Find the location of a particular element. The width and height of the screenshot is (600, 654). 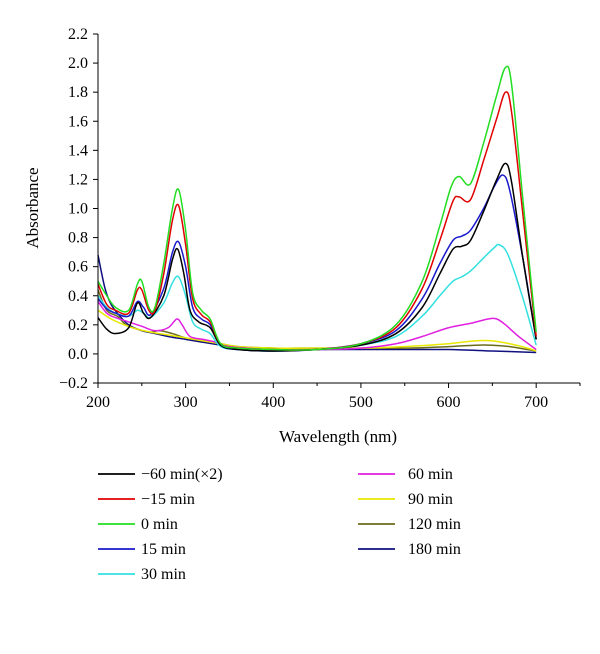

y-tick-label: 1.6 is located at coordinates (78, 121).